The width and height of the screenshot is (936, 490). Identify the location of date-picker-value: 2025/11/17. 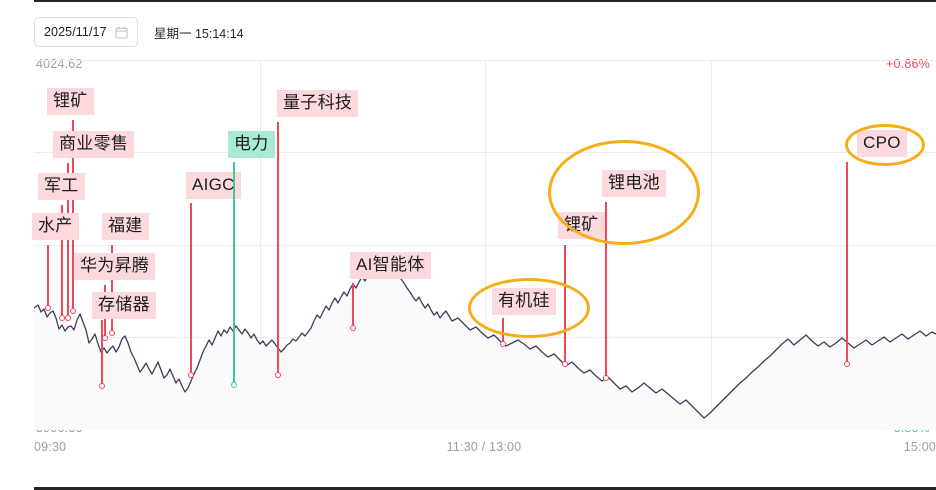
(75, 32).